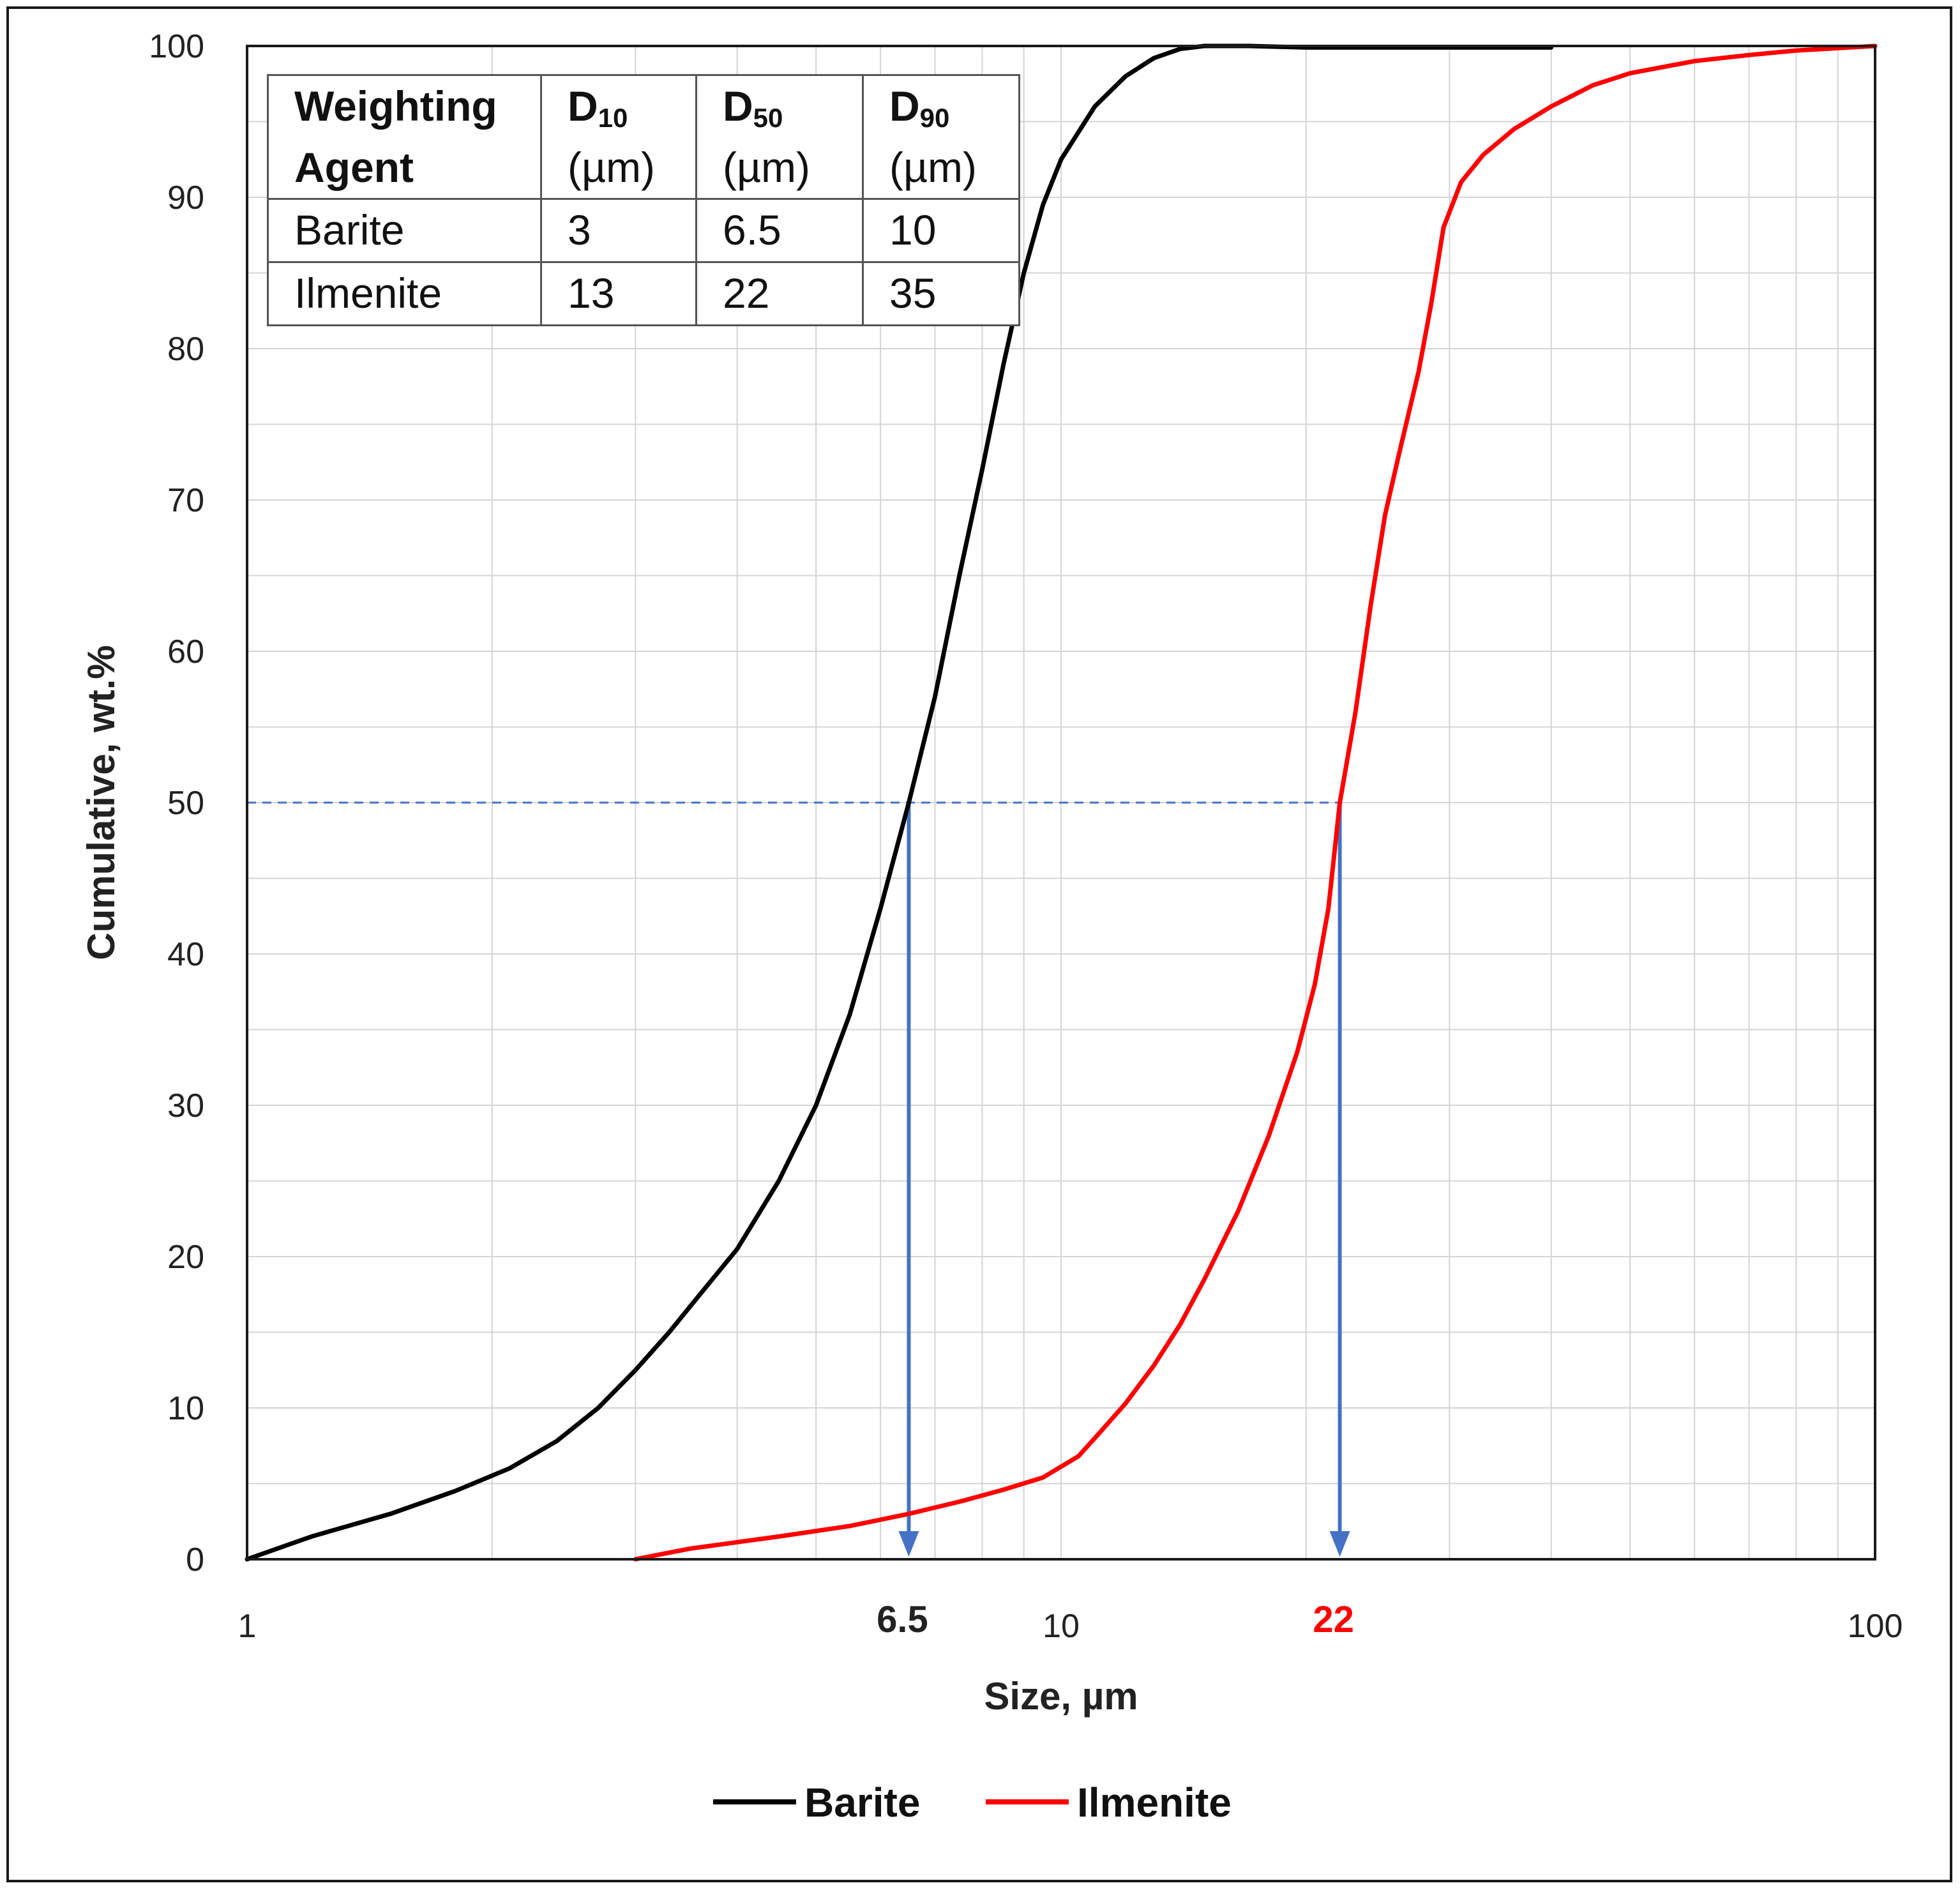 The image size is (1960, 1890). Describe the element at coordinates (1875, 1626) in the screenshot. I see `x-tick-label: 100` at that location.